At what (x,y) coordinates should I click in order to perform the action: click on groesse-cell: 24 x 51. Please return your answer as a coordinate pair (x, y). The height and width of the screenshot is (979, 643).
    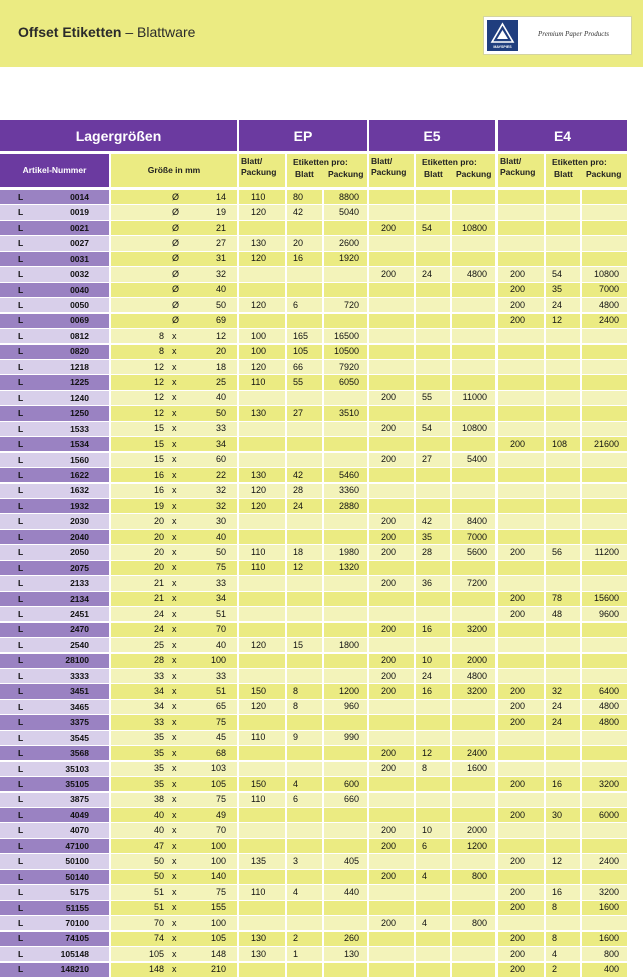
    Looking at the image, I should click on (174, 614).